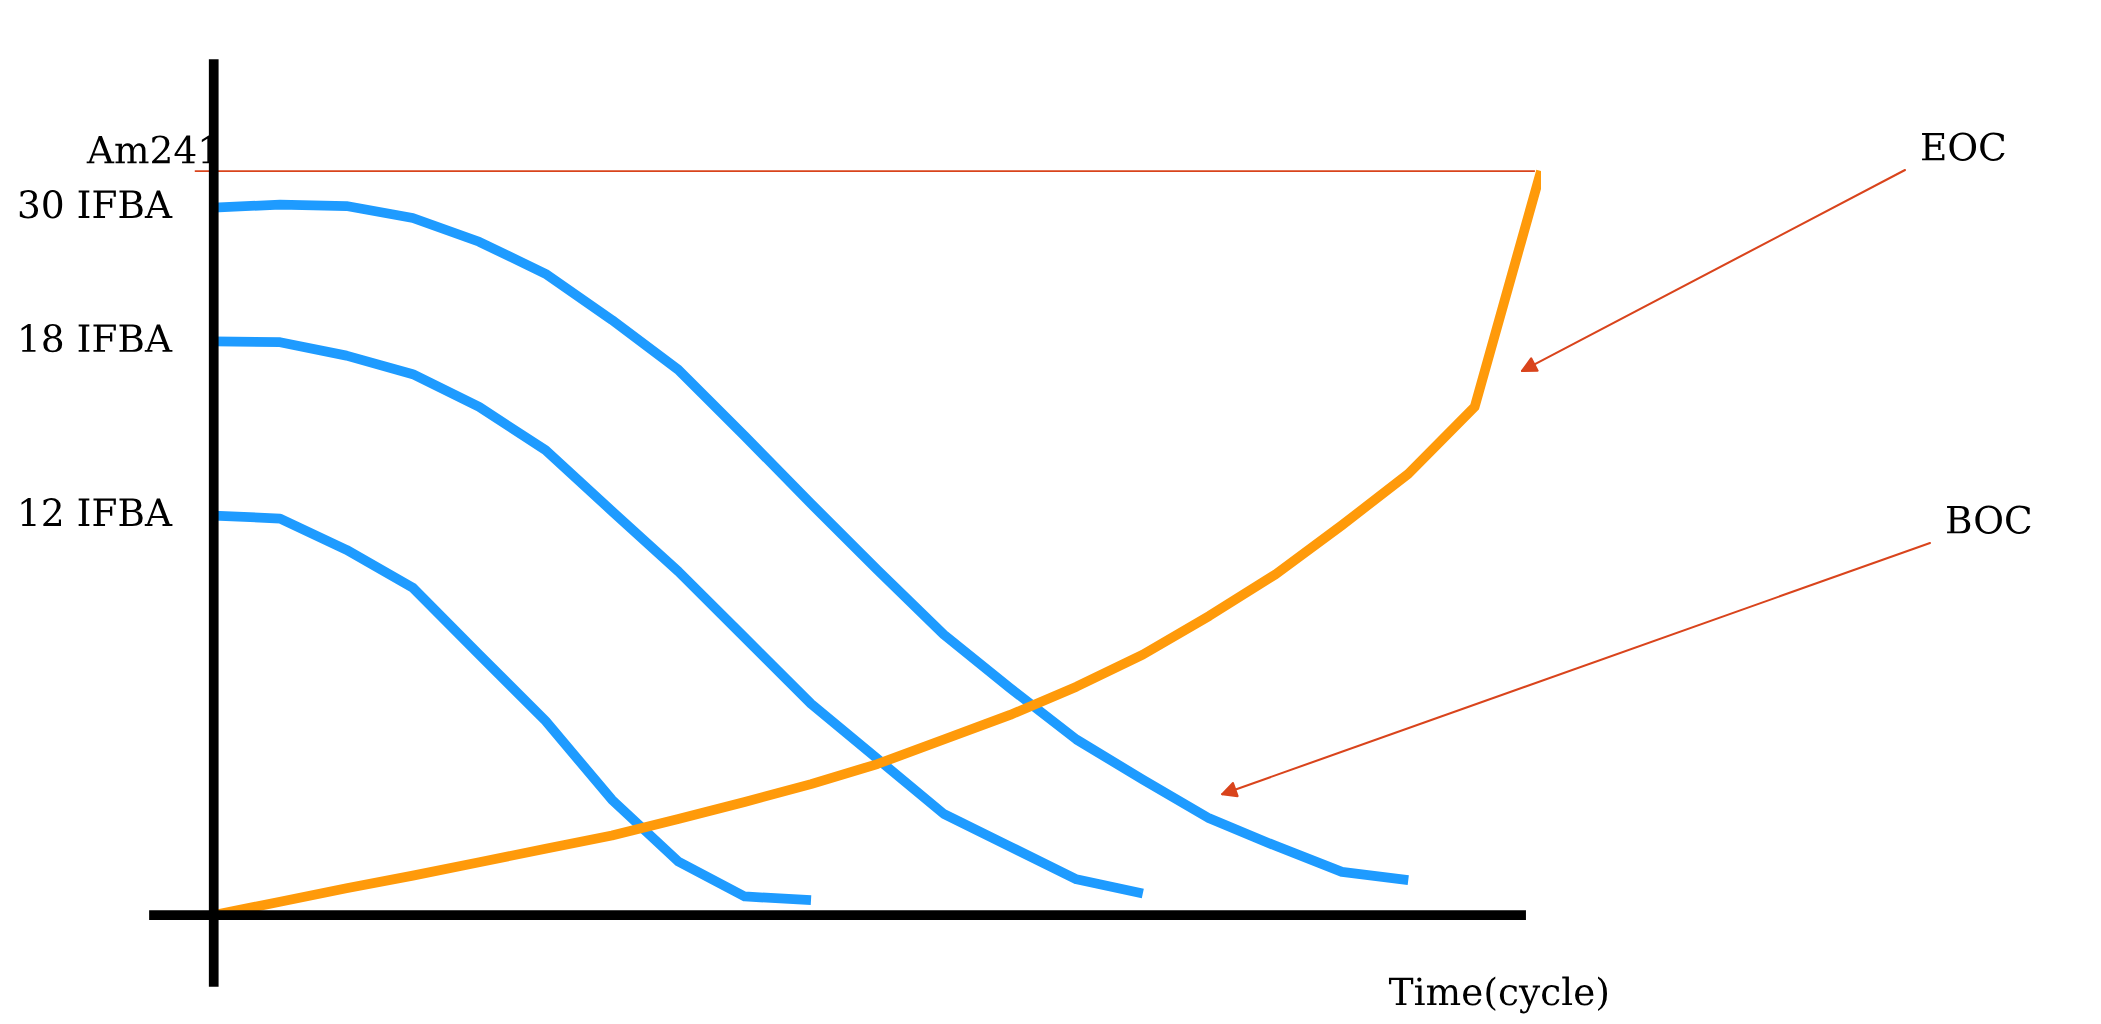 This screenshot has width=2101, height=1024. What do you see at coordinates (1498, 995) in the screenshot?
I see `x-axis-title: Time(cycle)` at bounding box center [1498, 995].